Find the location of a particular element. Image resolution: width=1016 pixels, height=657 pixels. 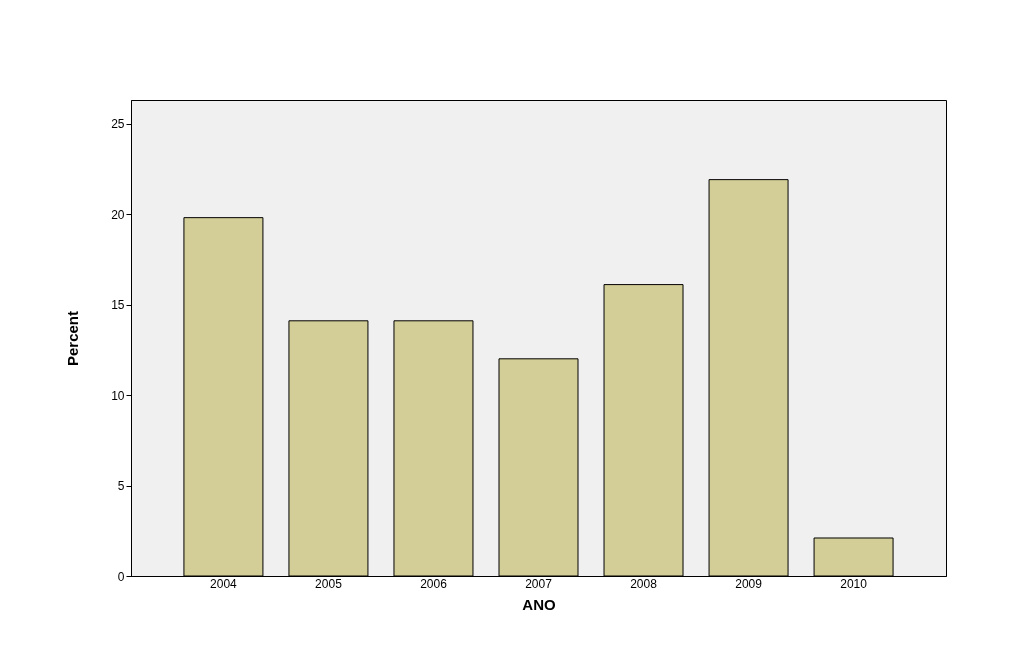

x-tick-label: 2008 is located at coordinates (644, 583).